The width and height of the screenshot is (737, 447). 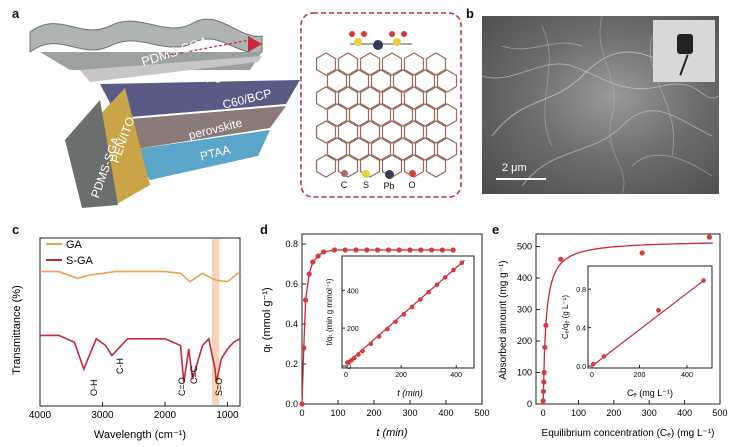 I want to click on legend-atom-o: O, so click(x=412, y=180).